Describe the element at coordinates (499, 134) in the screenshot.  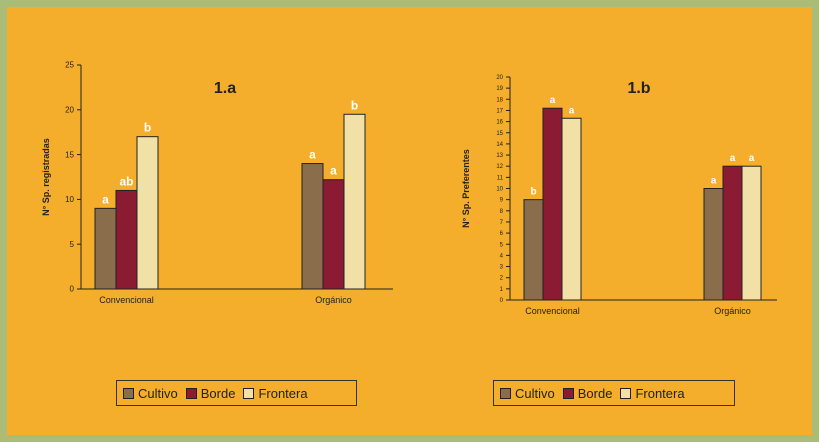
I see `y-tick-label-b: 15` at that location.